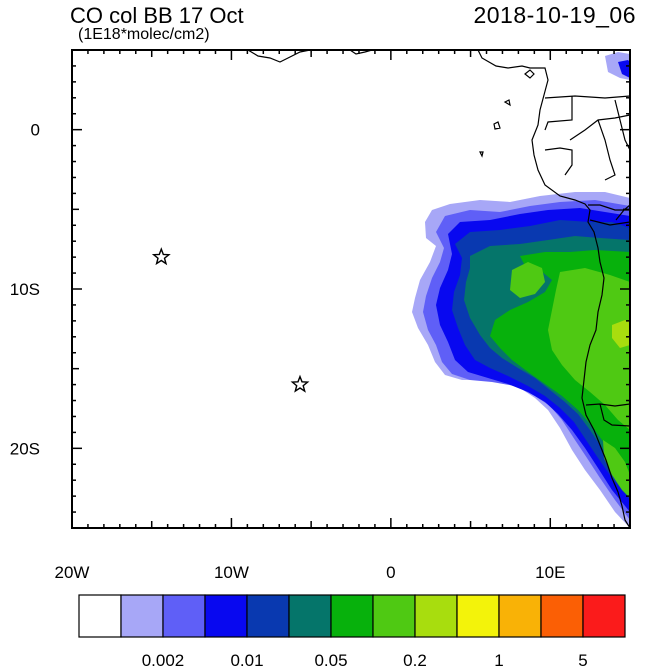 This screenshot has width=650, height=667. Describe the element at coordinates (390, 572) in the screenshot. I see `x-tick-label: 0` at that location.